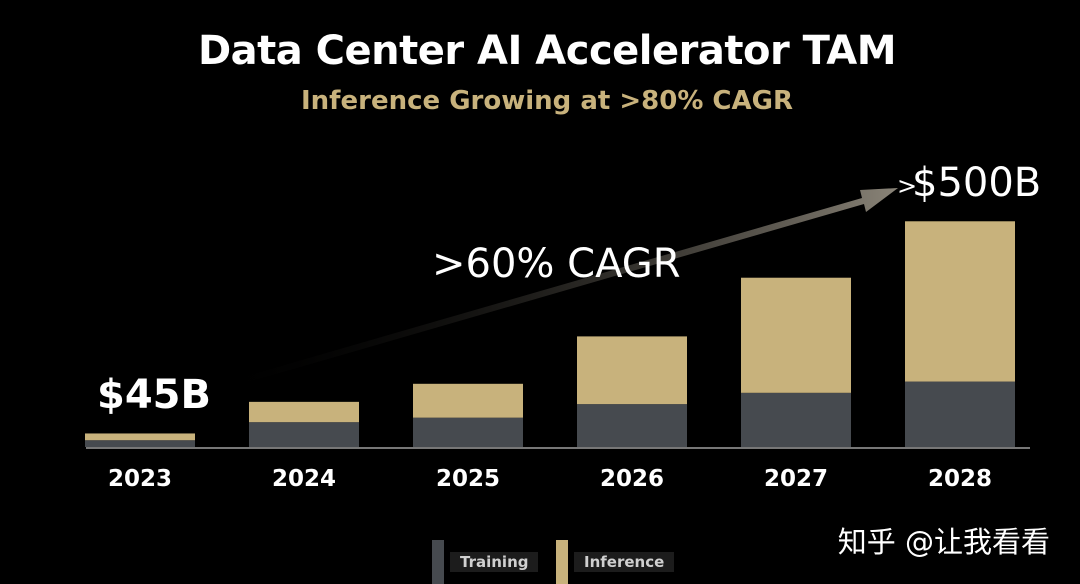 This screenshot has height=584, width=1080. Describe the element at coordinates (547, 101) in the screenshot. I see `chart-subtitle: Inference Growing at >80% CAGR` at that location.